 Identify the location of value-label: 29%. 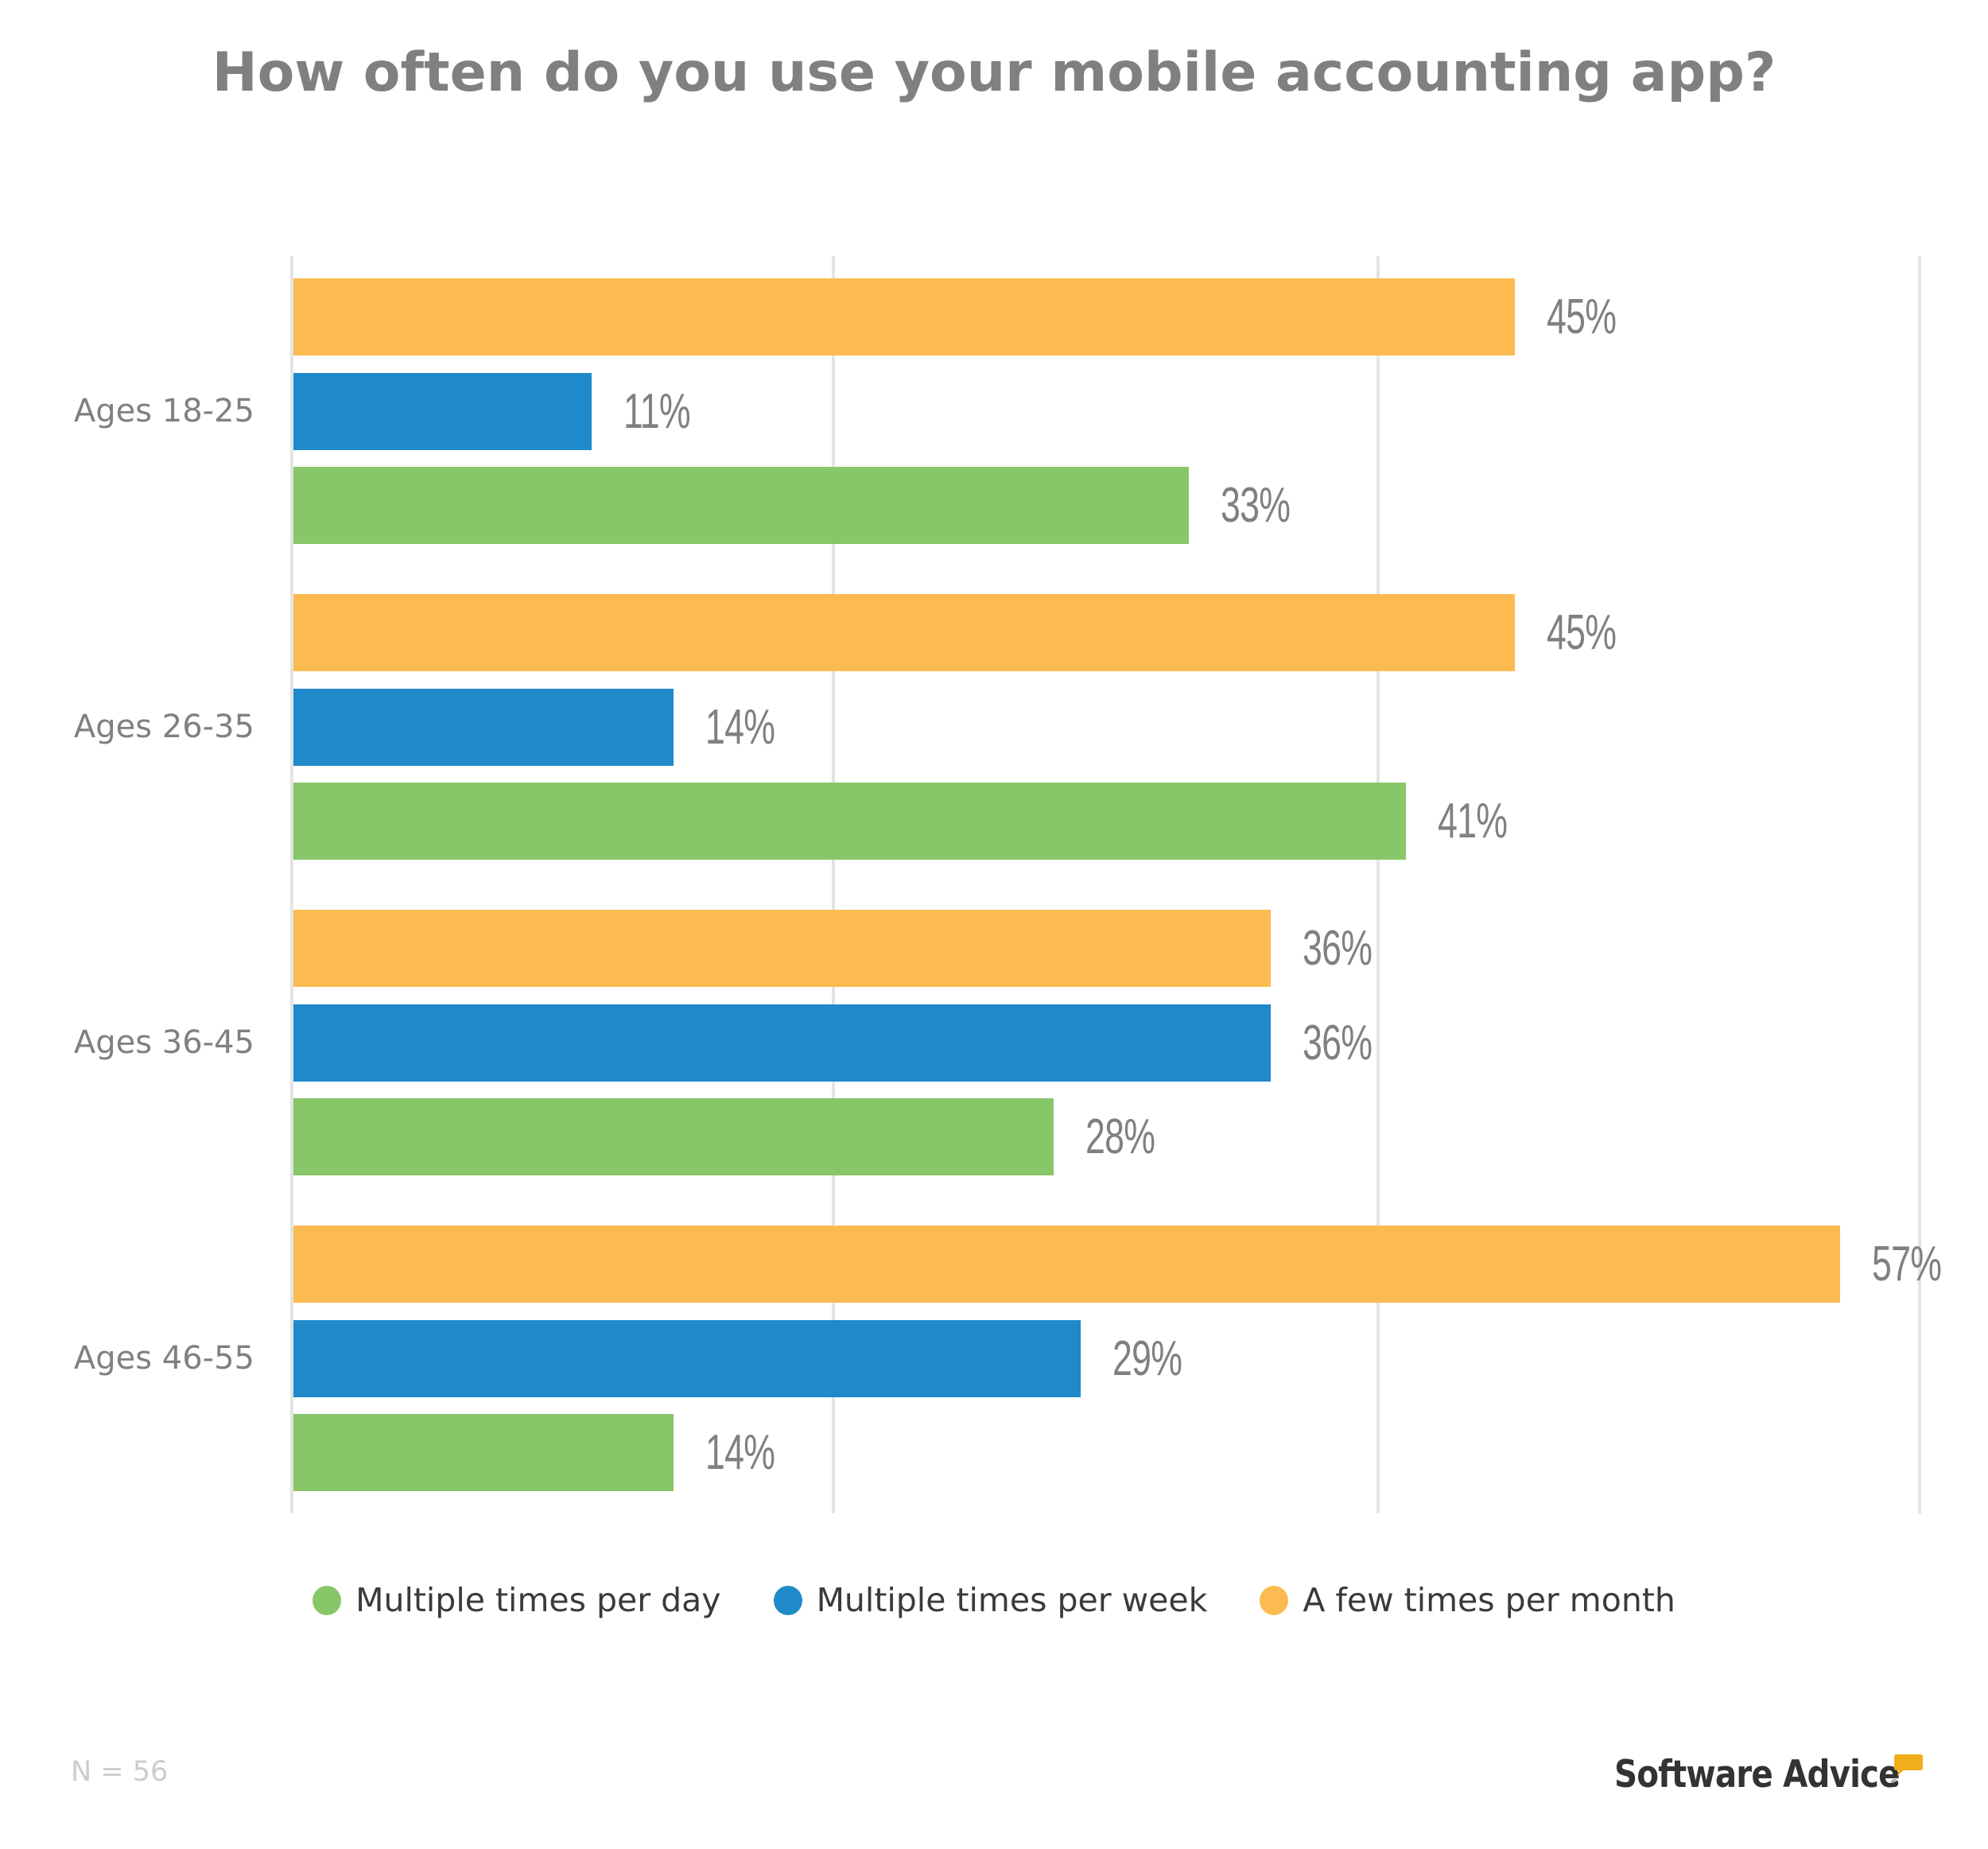
(1147, 1358).